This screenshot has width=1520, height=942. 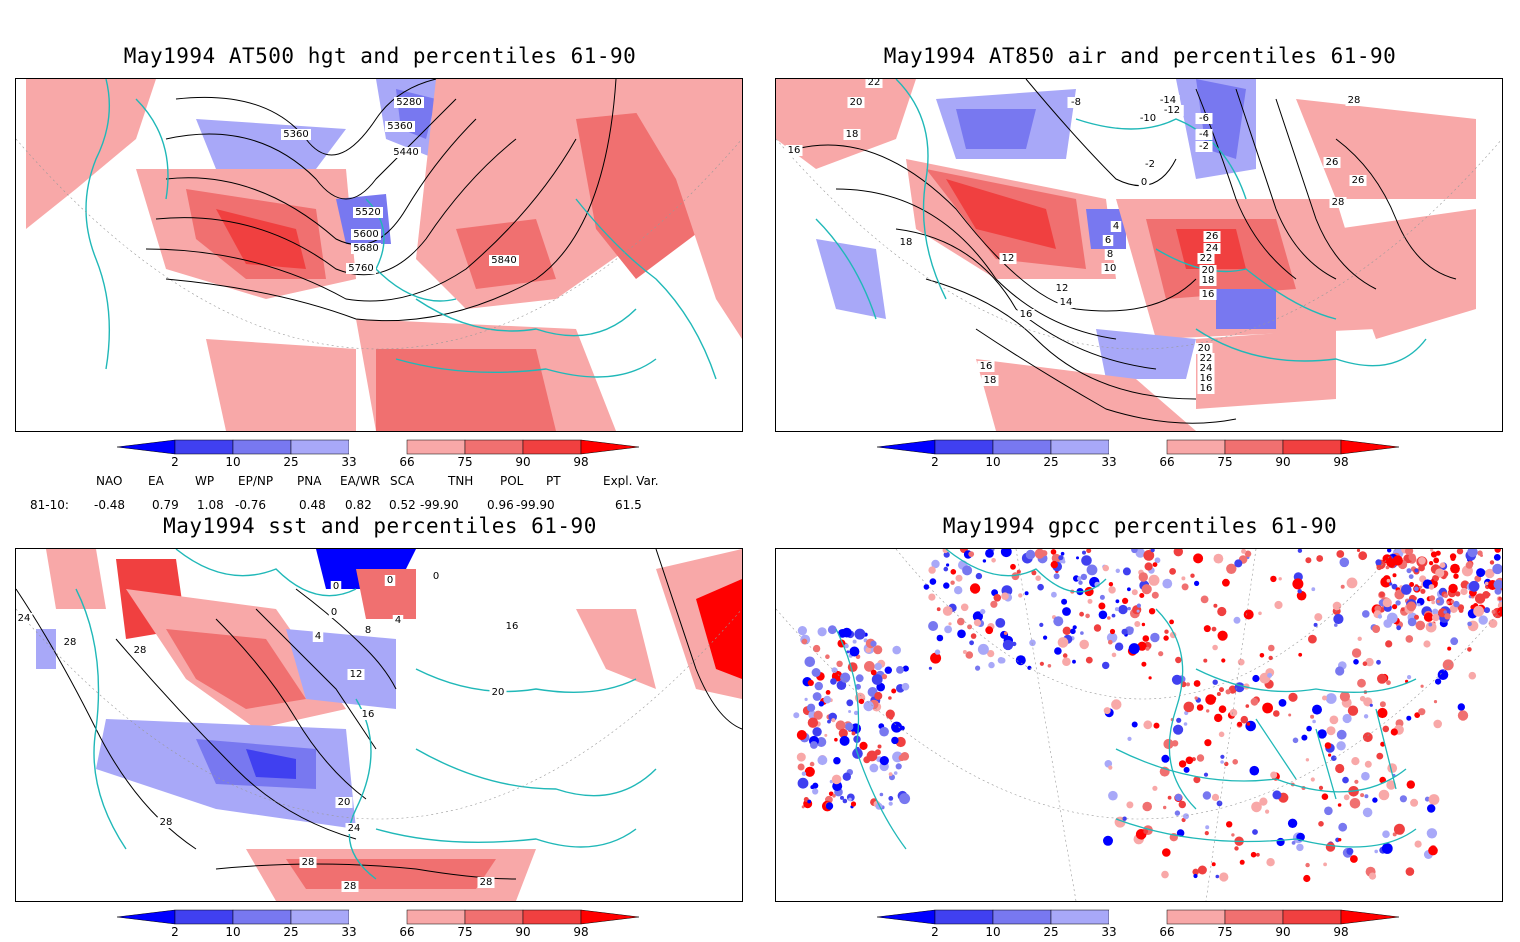 I want to click on idx-header-nao: NAO, so click(x=109, y=481).